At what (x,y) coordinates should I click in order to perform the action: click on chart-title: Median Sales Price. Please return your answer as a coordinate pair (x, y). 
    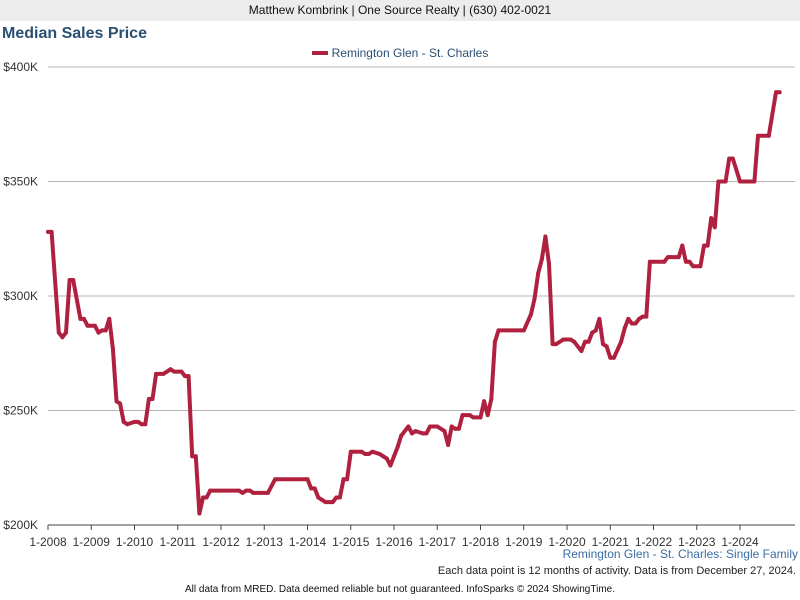
    Looking at the image, I should click on (74, 33).